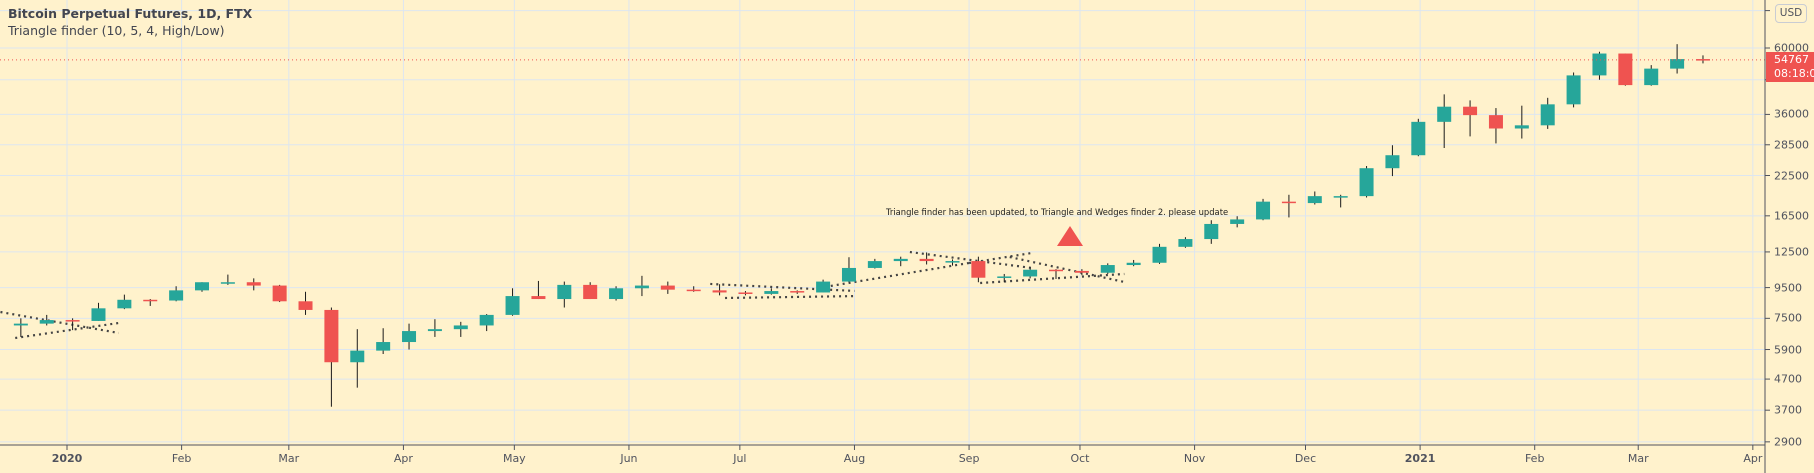 The width and height of the screenshot is (1814, 473). I want to click on time-tick-label: Apr, so click(1753, 458).